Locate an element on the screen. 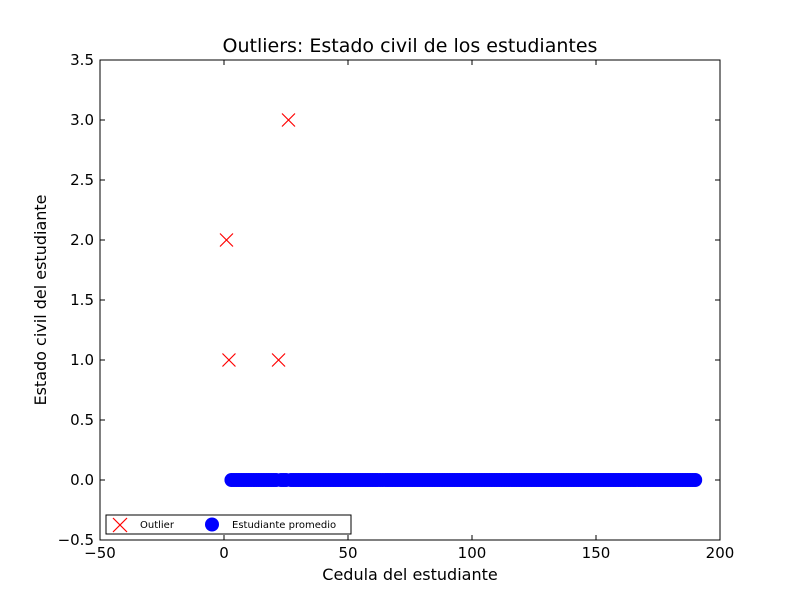 This screenshot has height=600, width=800. y-tick-label: 0.0 is located at coordinates (82, 480).